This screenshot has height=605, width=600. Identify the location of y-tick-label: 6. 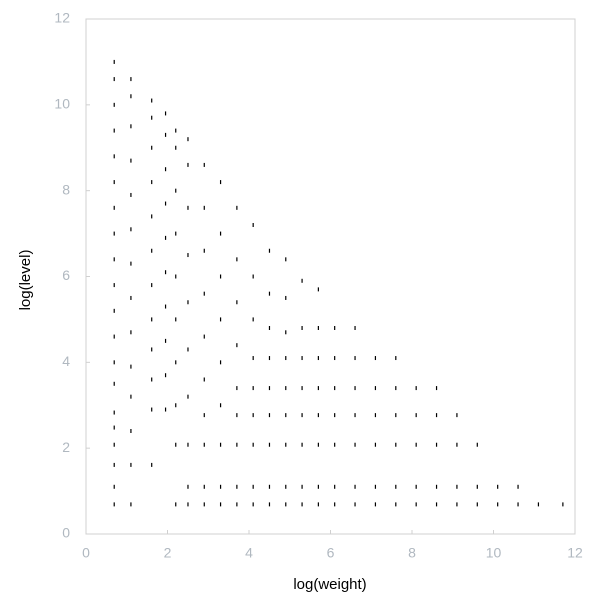
(66, 275).